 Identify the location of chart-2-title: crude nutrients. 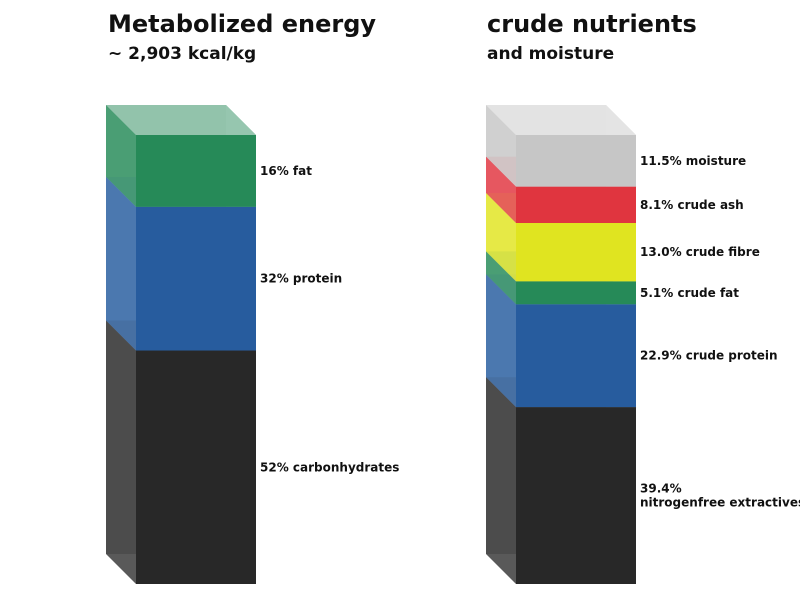
(592, 24).